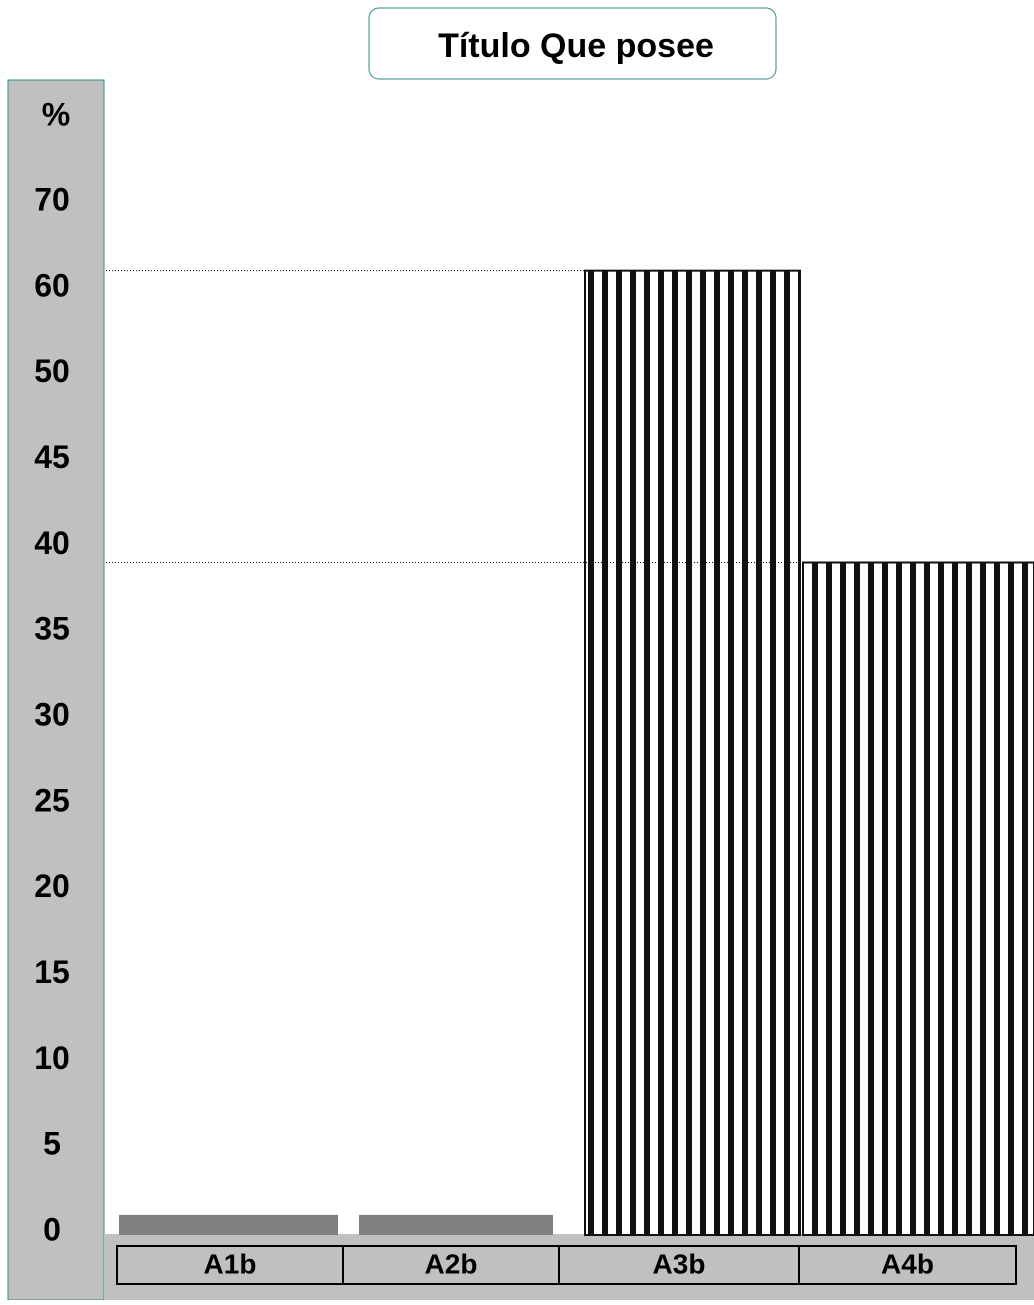 Image resolution: width=1034 pixels, height=1305 pixels. I want to click on y-axis-panel, so click(56, 690).